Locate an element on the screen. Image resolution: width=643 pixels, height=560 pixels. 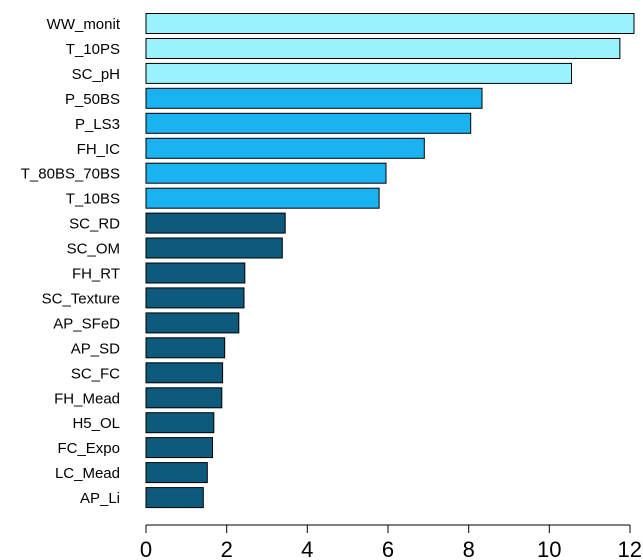
category-label: FH_Mead is located at coordinates (87, 398).